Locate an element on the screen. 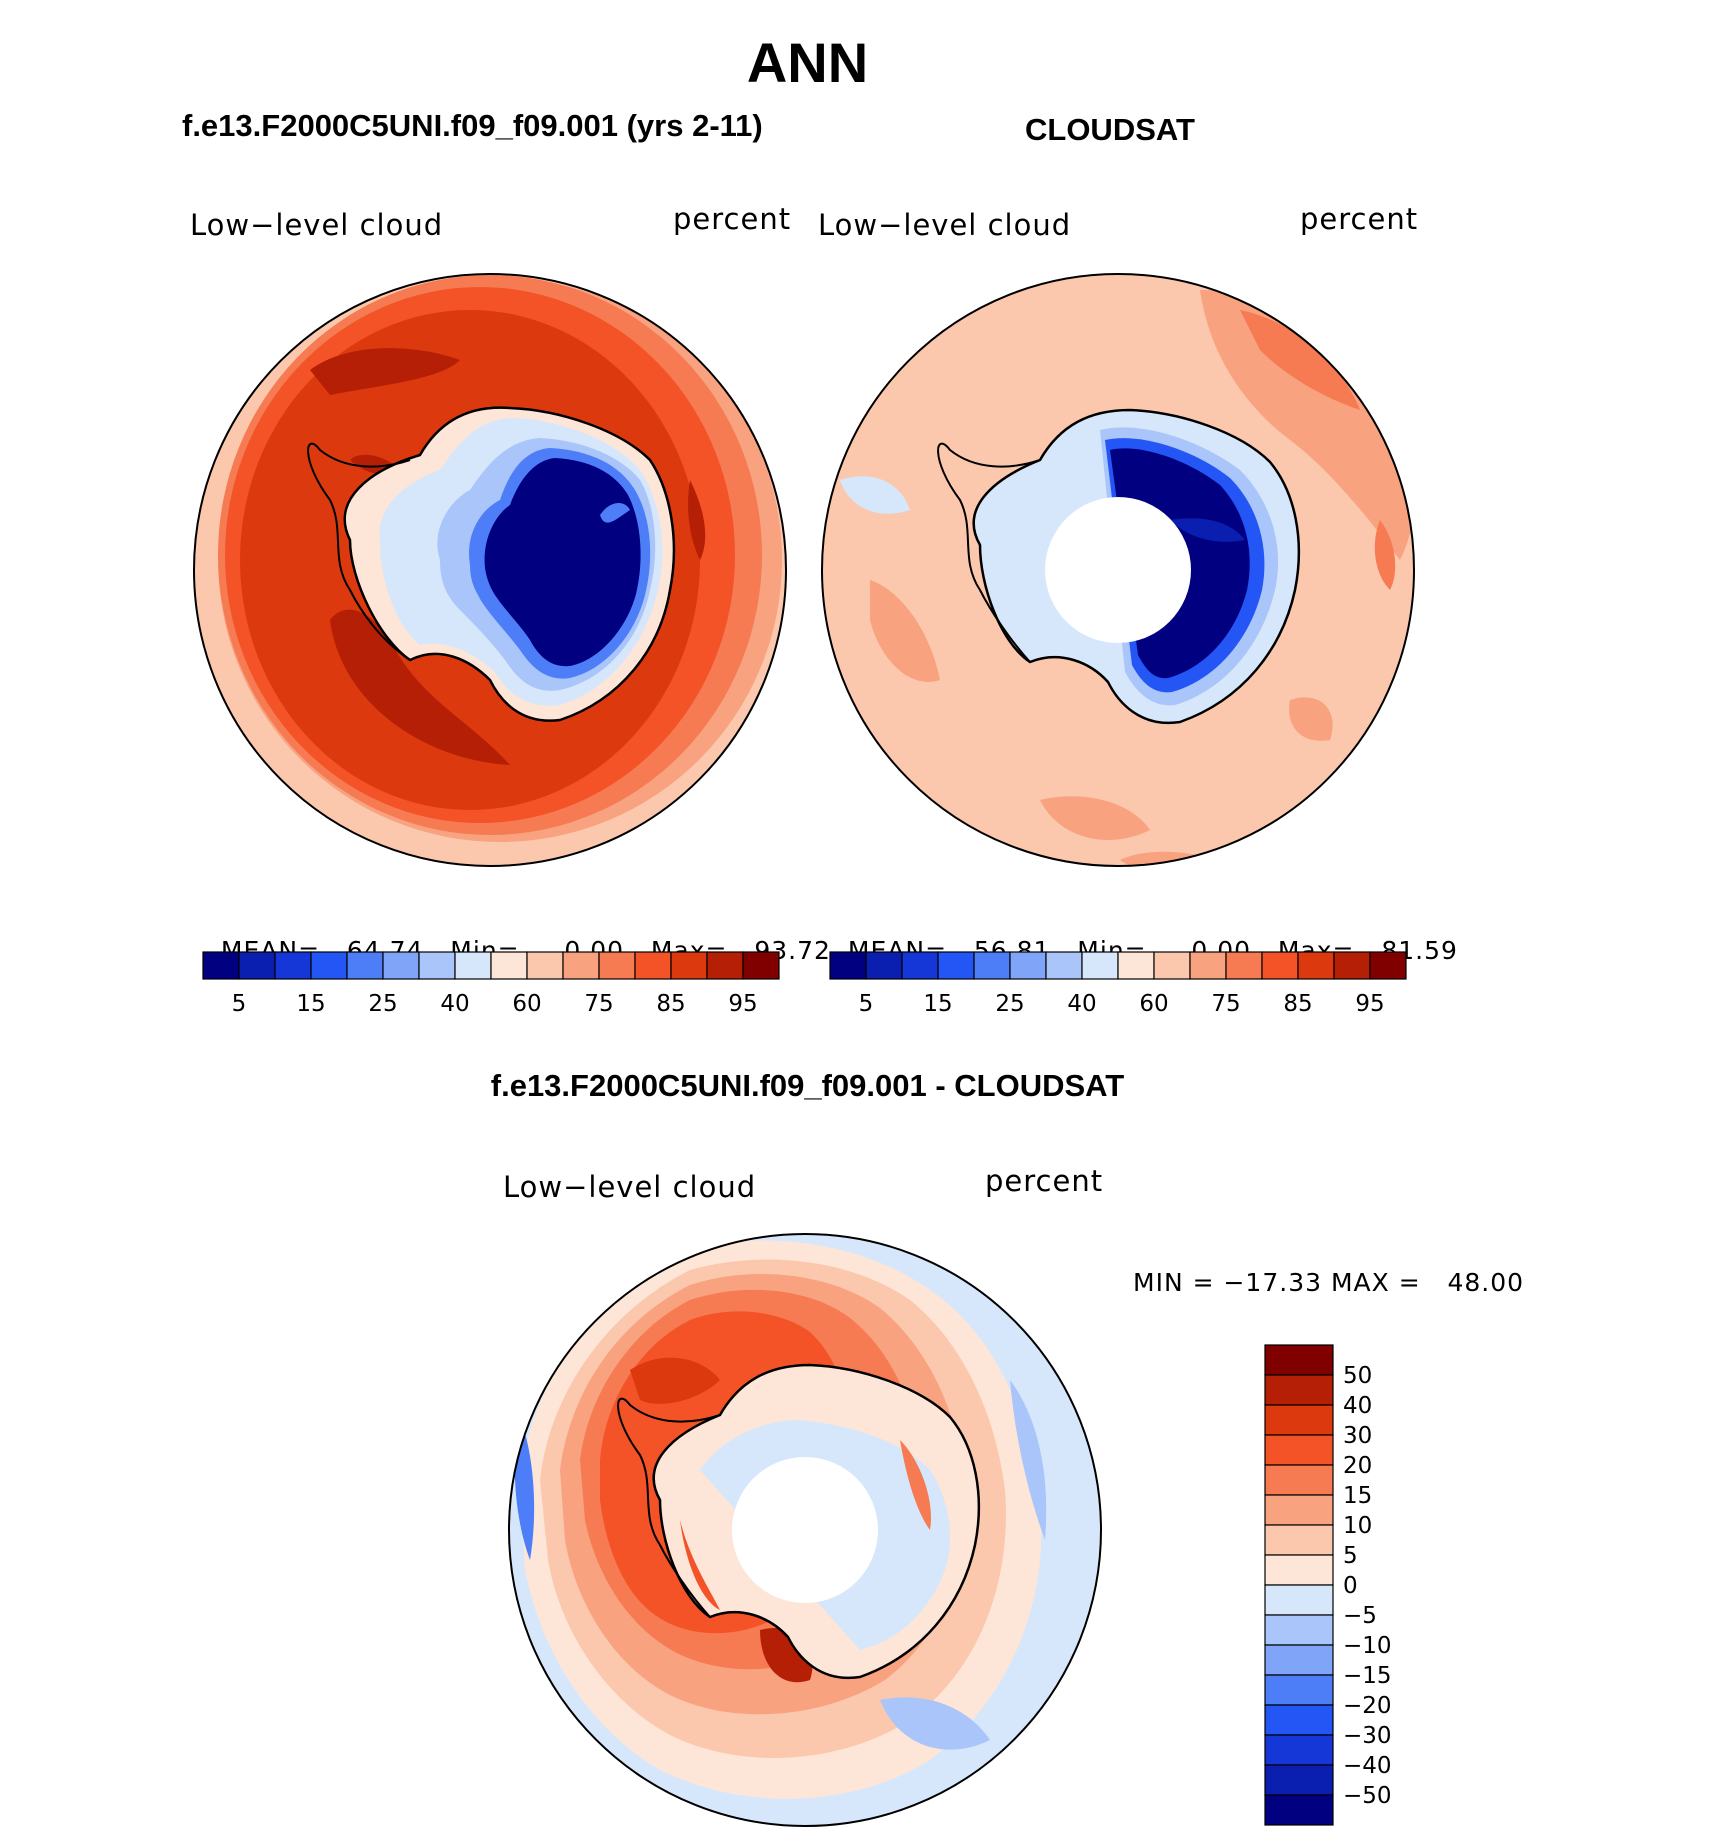  diff-polar-map is located at coordinates (805, 1530).